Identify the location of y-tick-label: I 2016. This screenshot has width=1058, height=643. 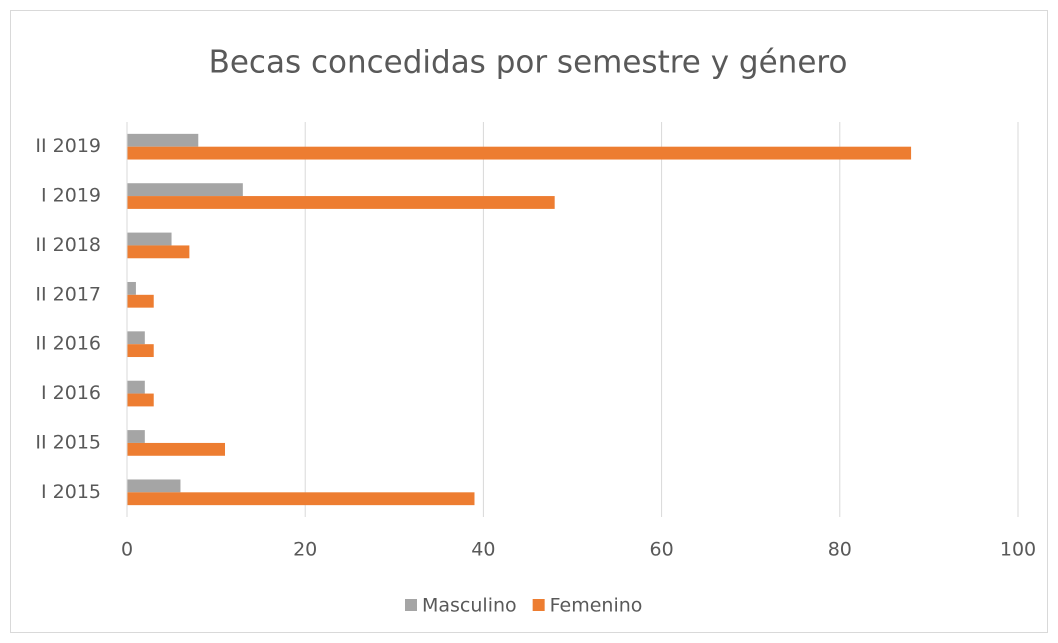
(71, 393).